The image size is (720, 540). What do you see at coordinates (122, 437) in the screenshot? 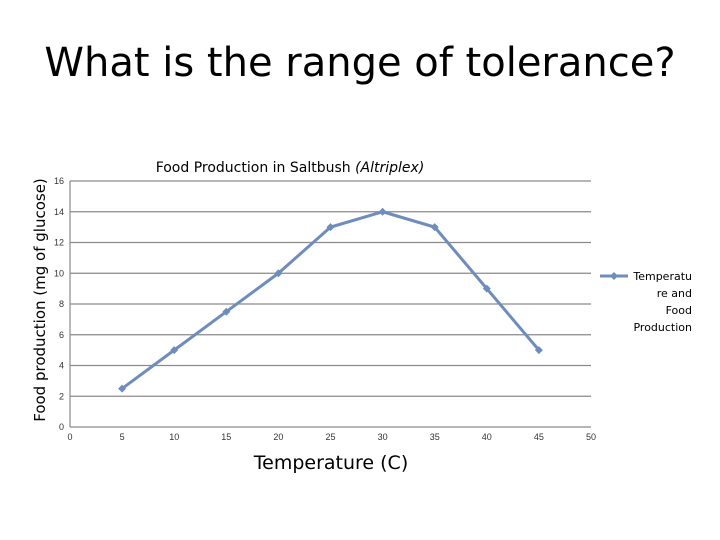
I see `x-tick-label: 5` at bounding box center [122, 437].